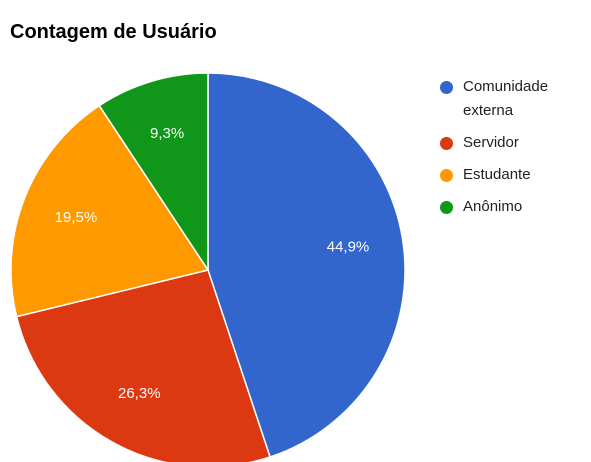 This screenshot has height=462, width=591. Describe the element at coordinates (493, 206) in the screenshot. I see `legend-label: Anônimo` at that location.